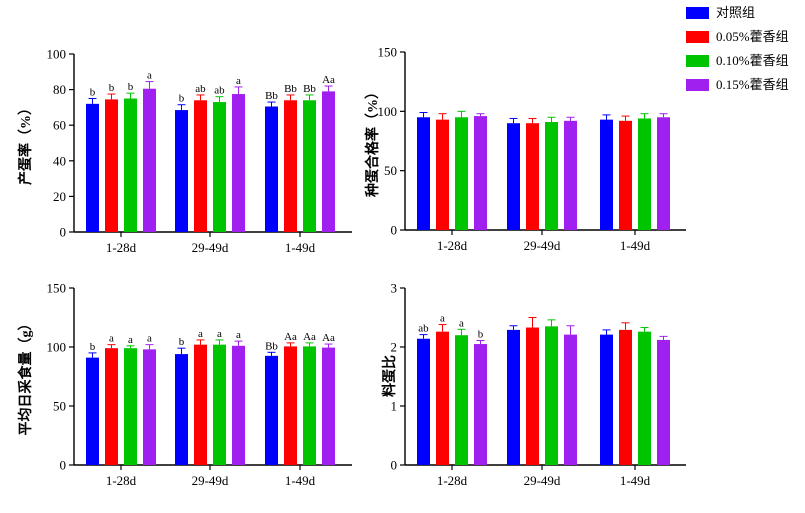  Describe the element at coordinates (394, 406) in the screenshot. I see `y-tick-label: 1` at that location.